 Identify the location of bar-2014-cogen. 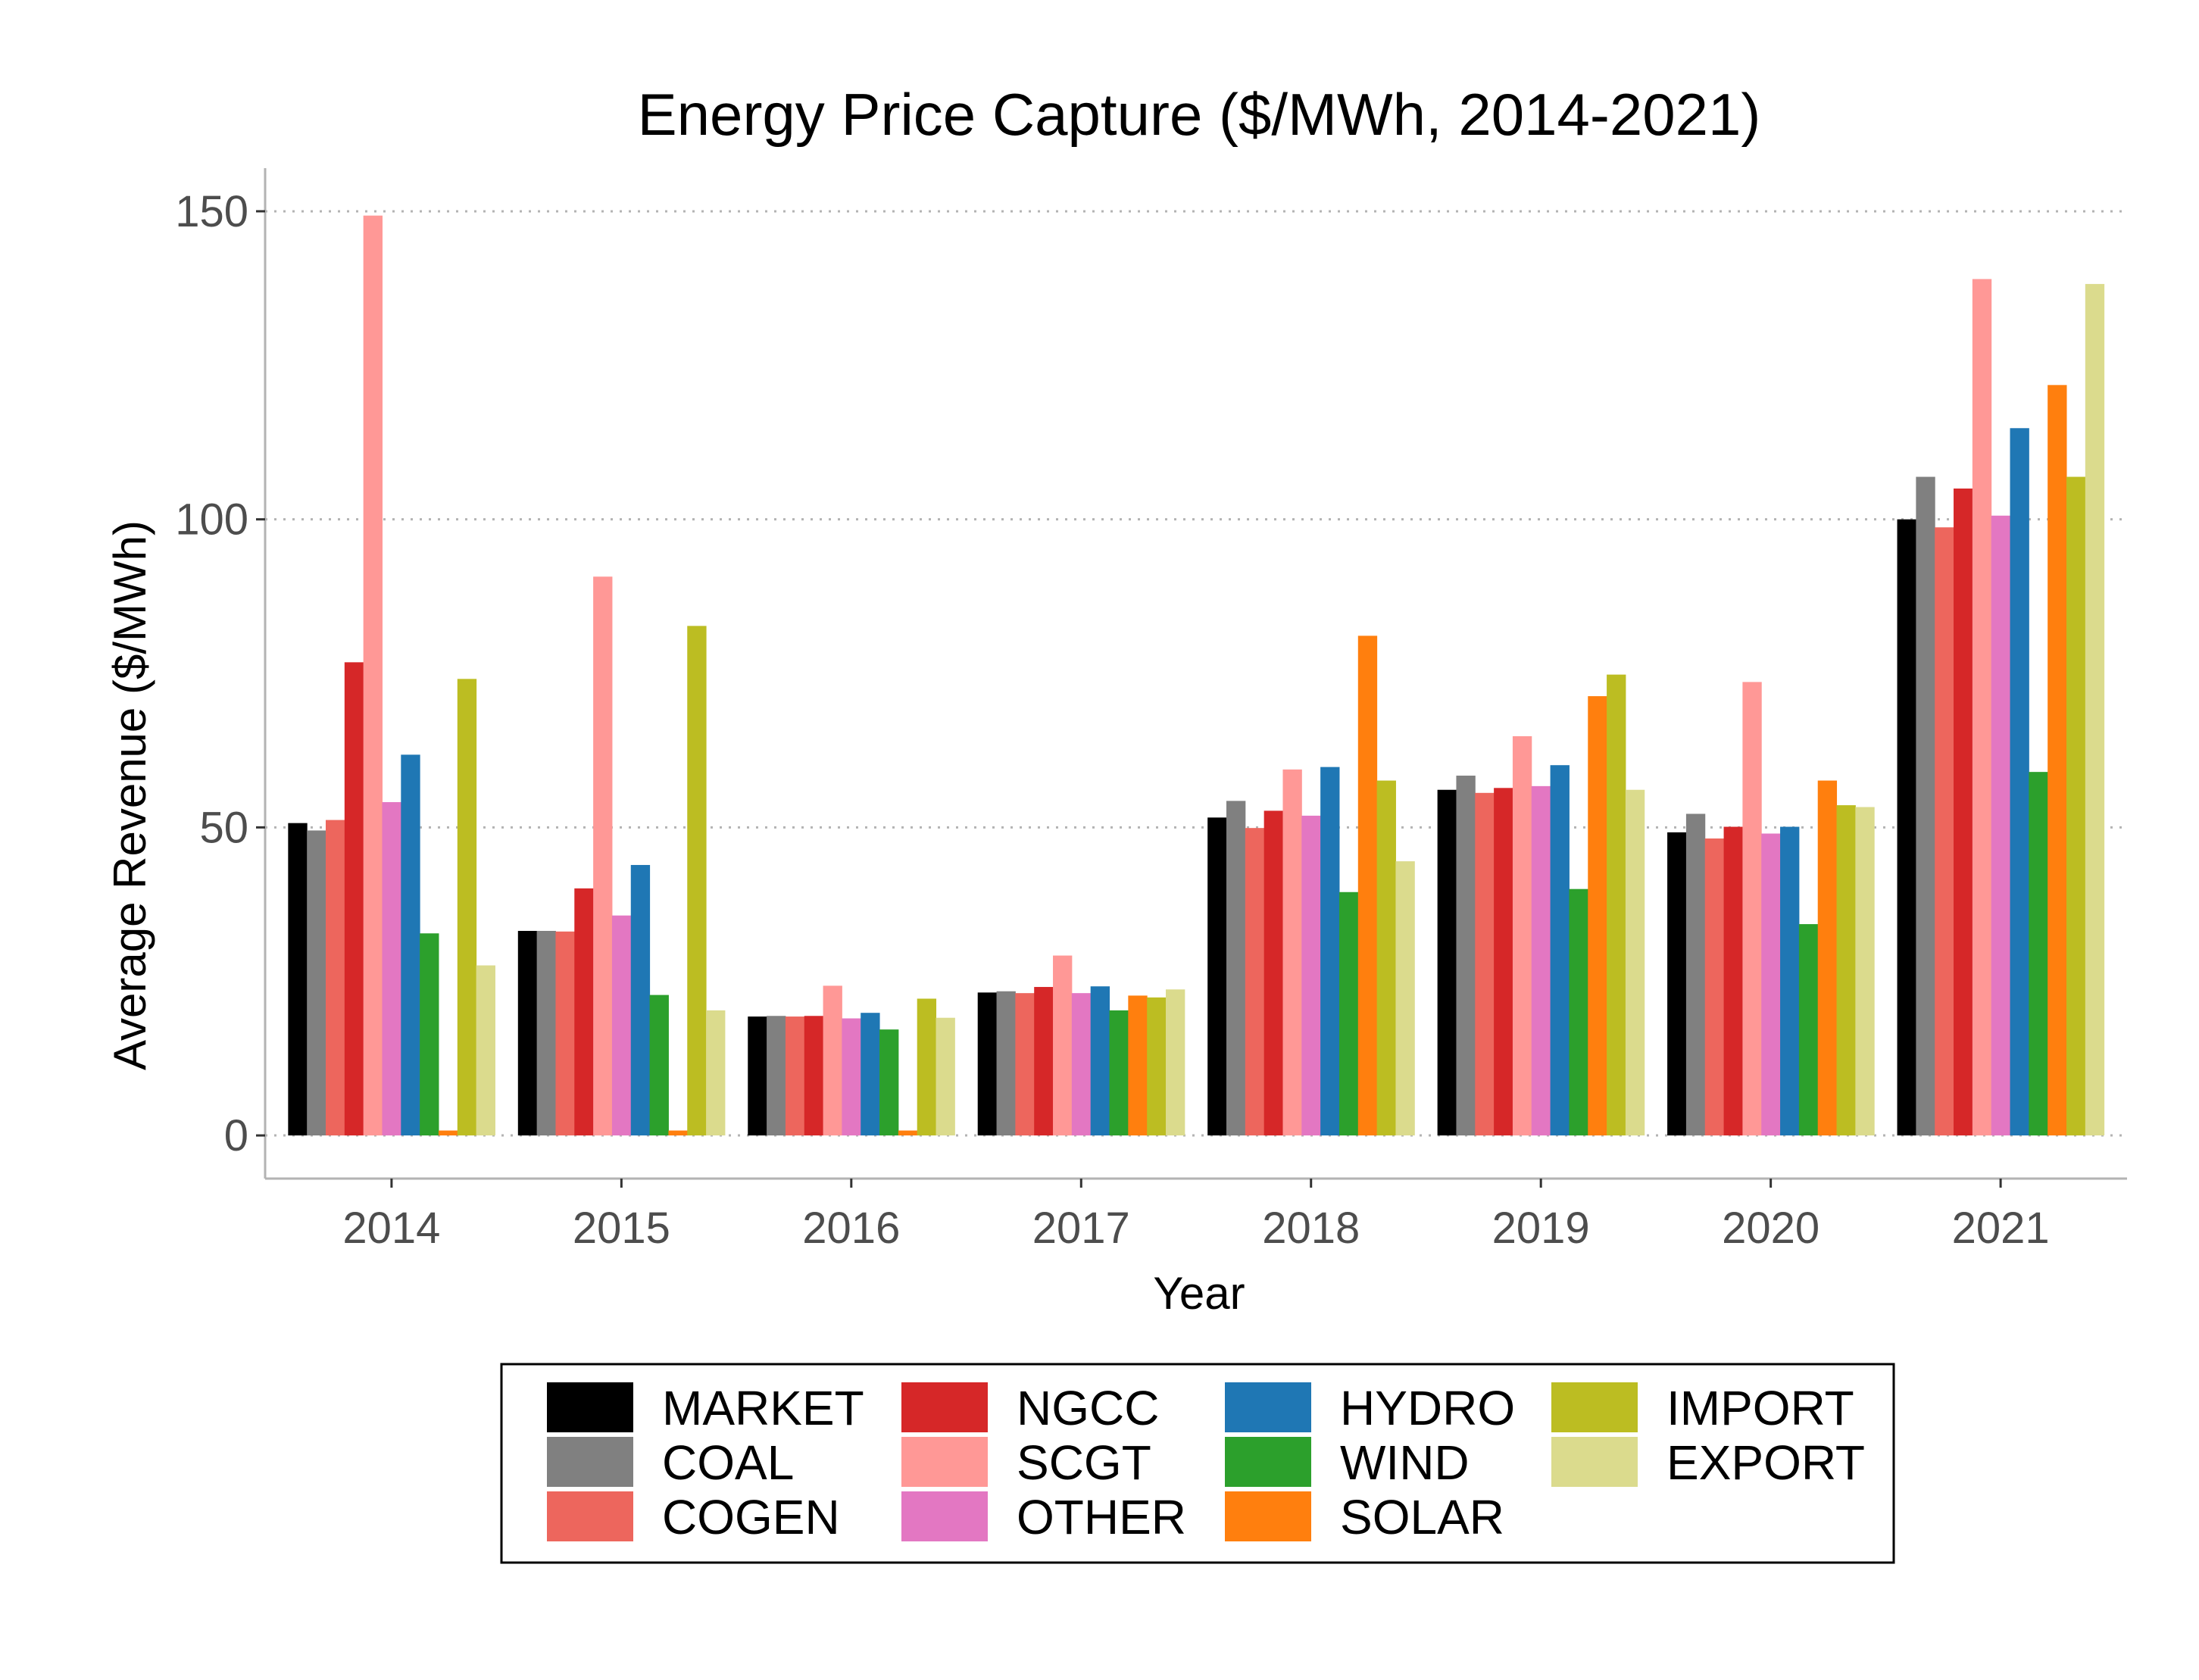
(335, 978).